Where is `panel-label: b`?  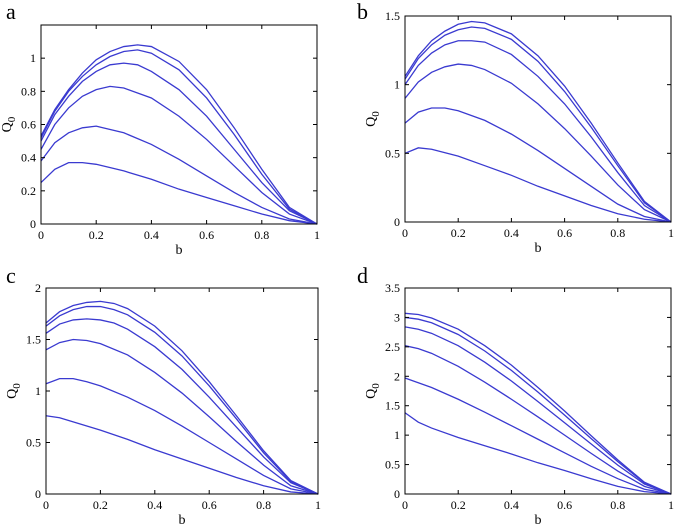 panel-label: b is located at coordinates (362, 12).